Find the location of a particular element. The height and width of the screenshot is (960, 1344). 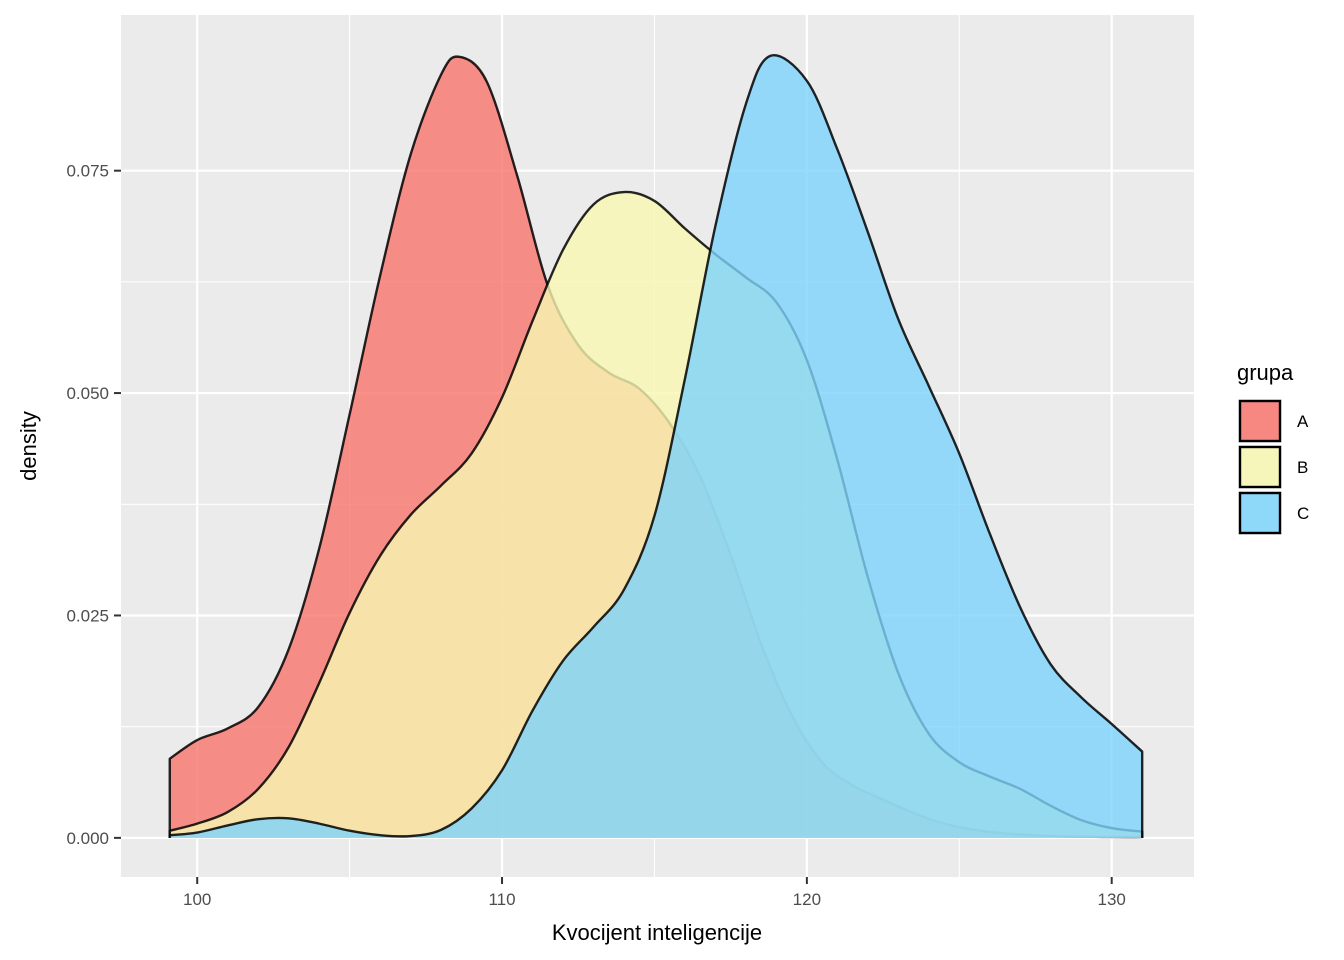

y-tick-label: 0.000 is located at coordinates (87, 838).